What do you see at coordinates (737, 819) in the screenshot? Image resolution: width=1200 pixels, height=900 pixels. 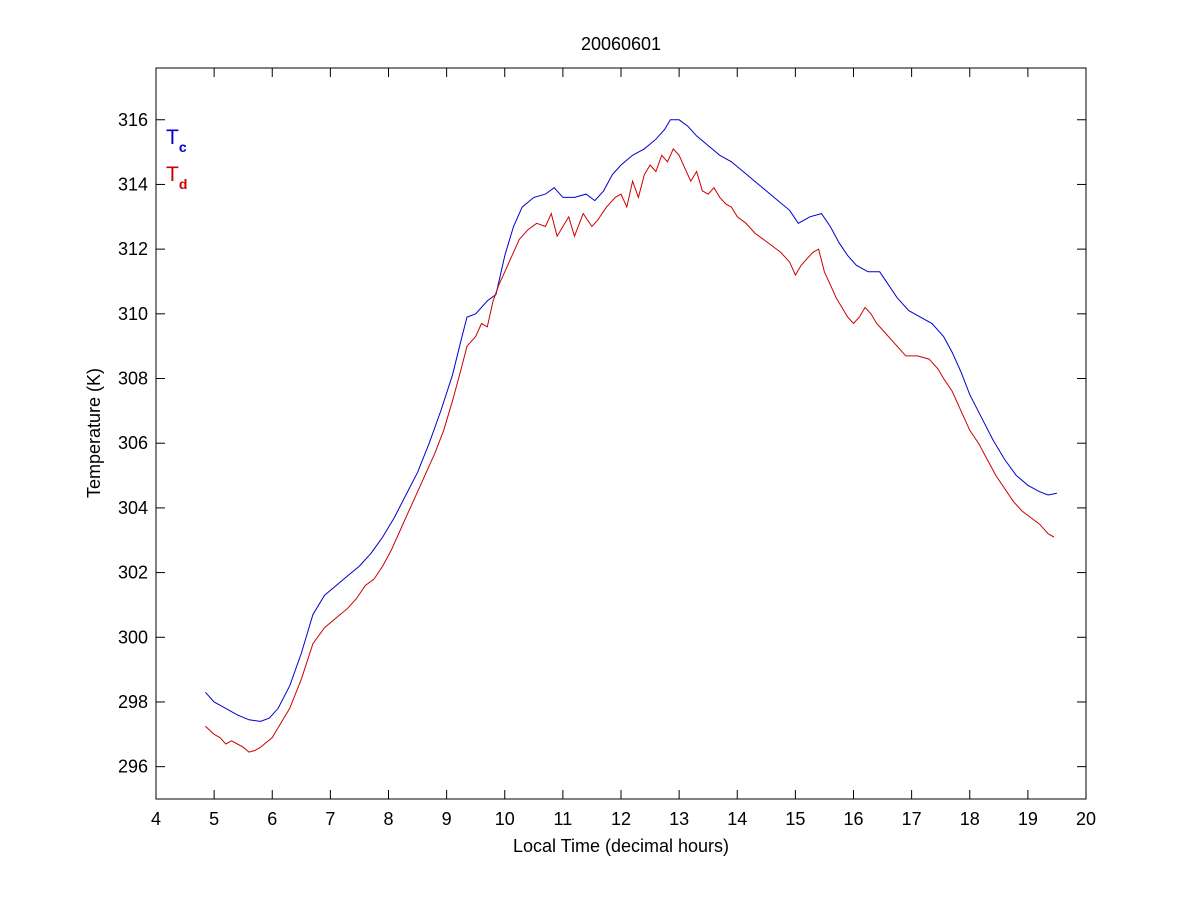 I see `x-tick-label: 14` at bounding box center [737, 819].